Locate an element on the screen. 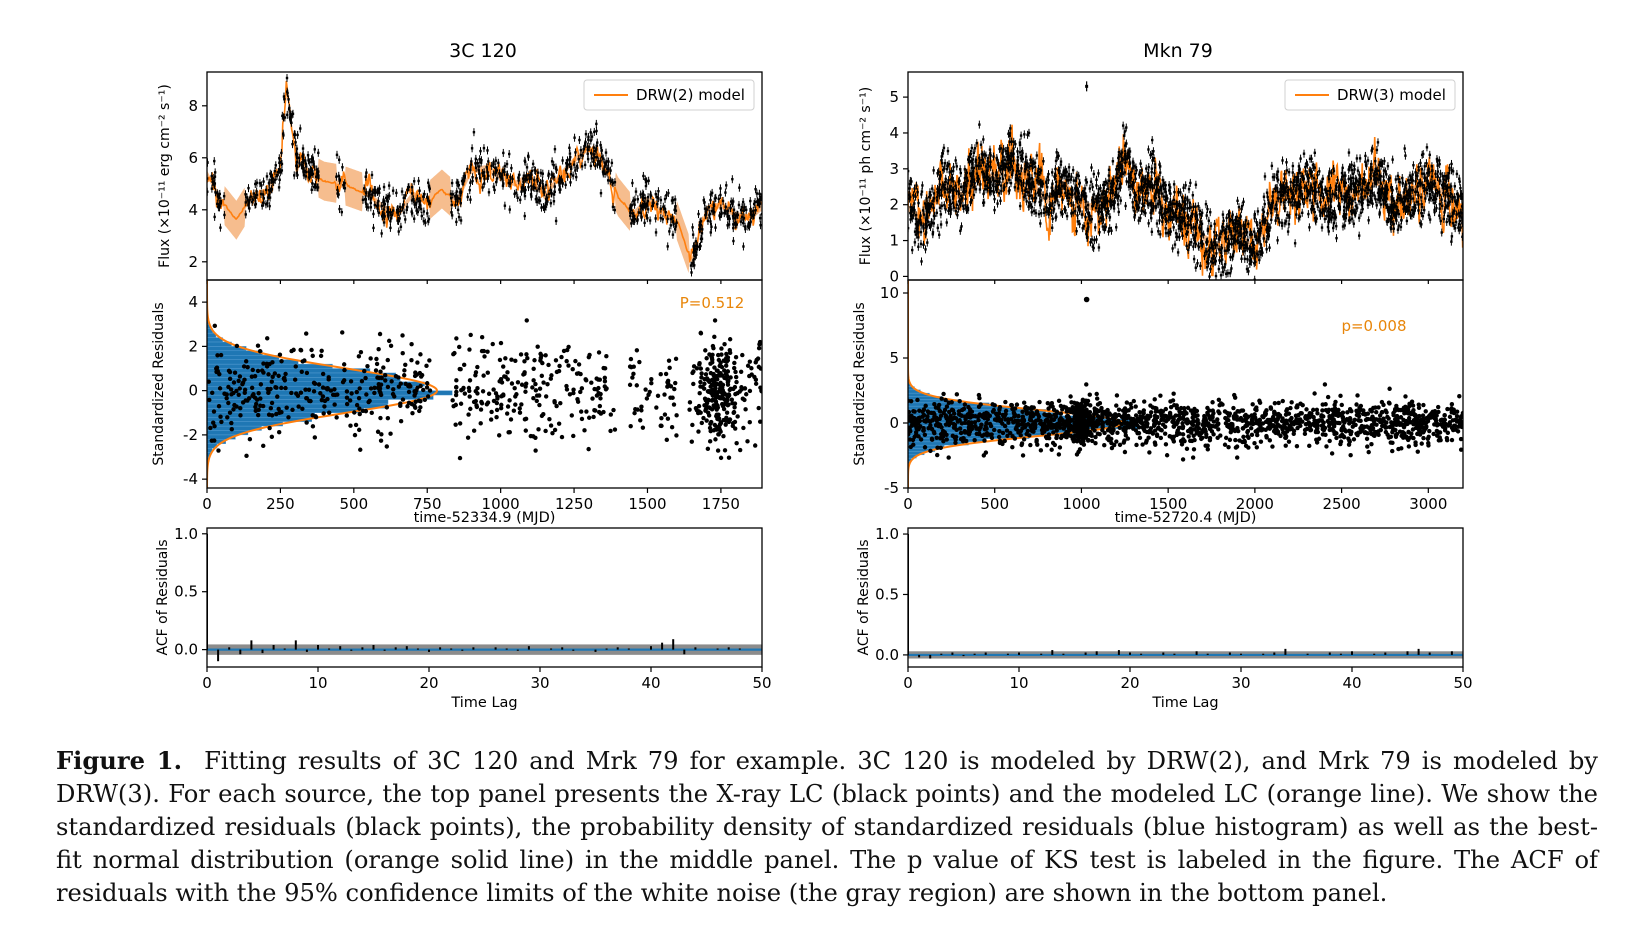 The width and height of the screenshot is (1646, 933). x-tick-label: 30 is located at coordinates (539, 683).